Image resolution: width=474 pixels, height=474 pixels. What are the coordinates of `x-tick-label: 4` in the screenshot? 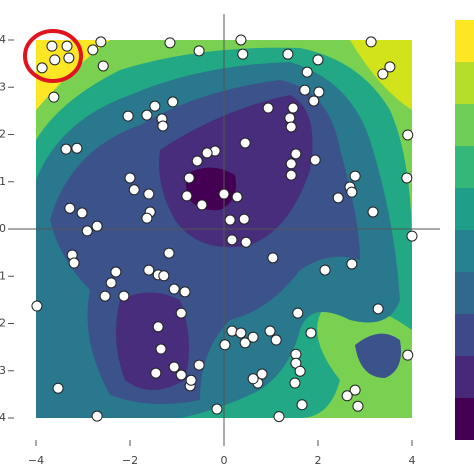 It's located at (412, 460).